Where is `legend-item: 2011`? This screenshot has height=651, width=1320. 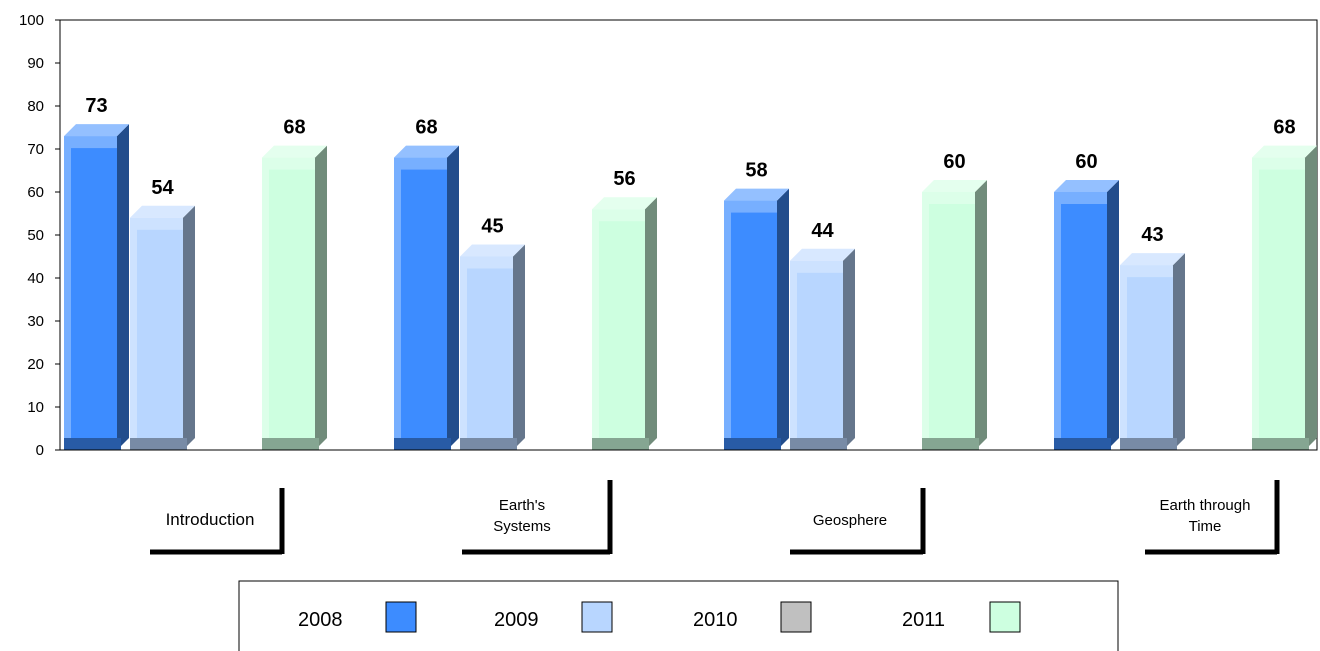
legend-item: 2011 is located at coordinates (961, 617).